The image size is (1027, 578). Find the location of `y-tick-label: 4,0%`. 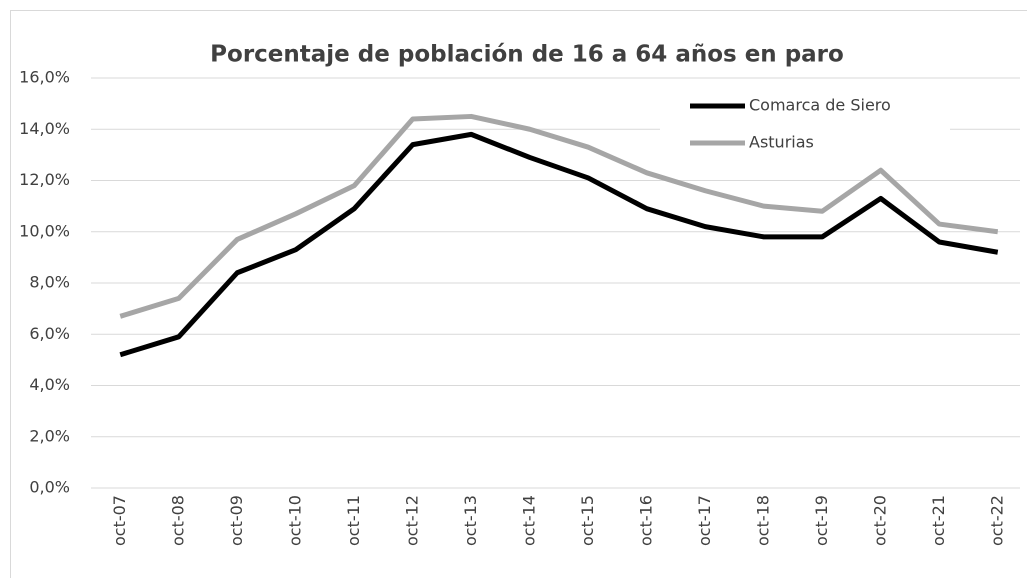

y-tick-label: 4,0% is located at coordinates (49, 384).